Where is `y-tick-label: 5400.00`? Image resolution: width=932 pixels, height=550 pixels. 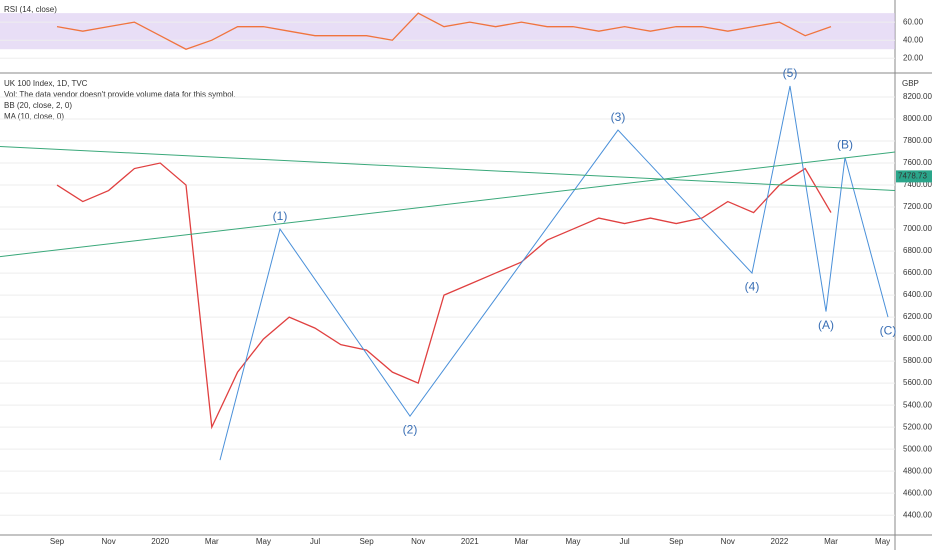
y-tick-label: 5400.00 is located at coordinates (917, 404).